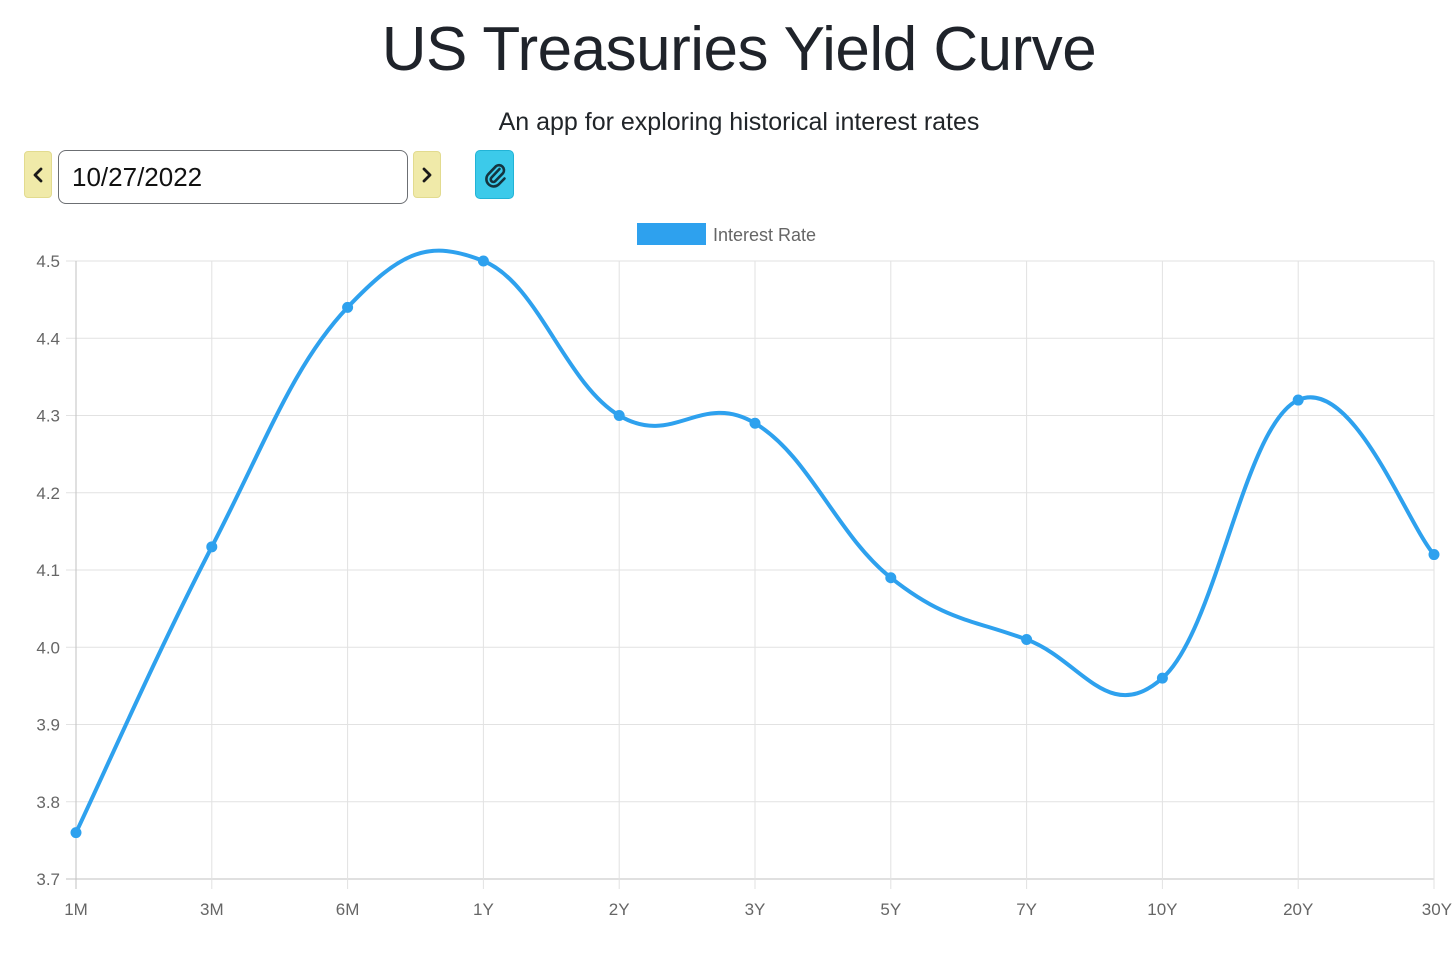 The height and width of the screenshot is (969, 1456). What do you see at coordinates (48, 338) in the screenshot?
I see `y-tick-label: 4.4` at bounding box center [48, 338].